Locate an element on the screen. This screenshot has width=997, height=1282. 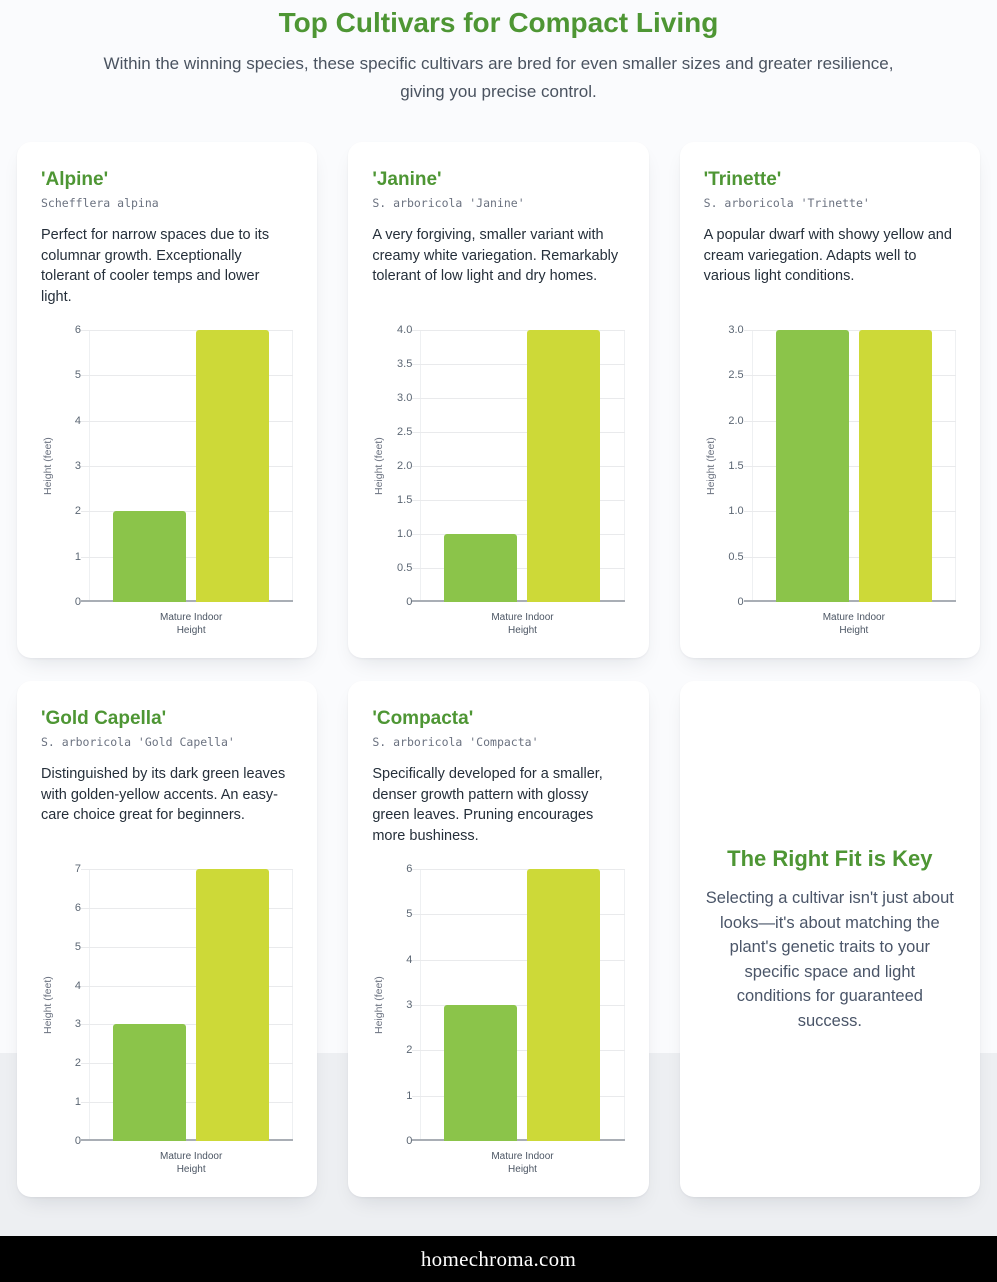
footer-site-name: homechroma.com is located at coordinates (498, 1258).